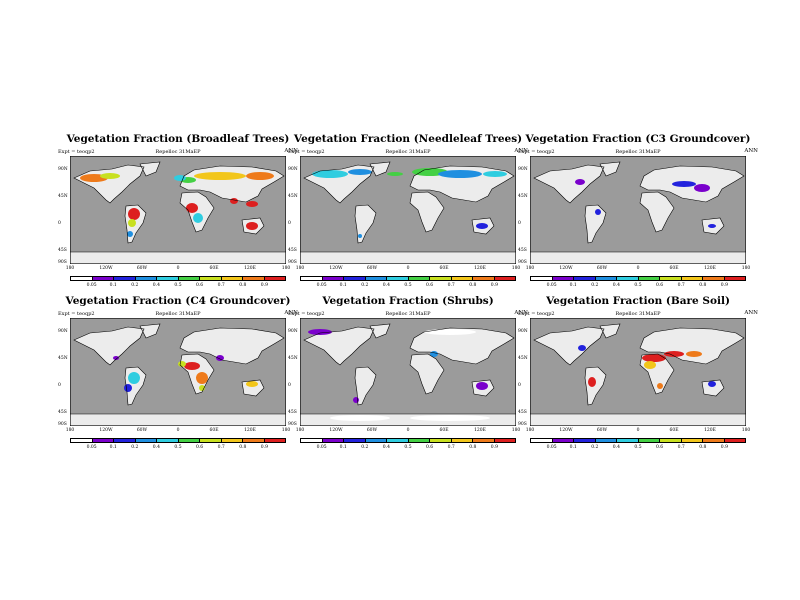 This screenshot has height=600, width=800. Describe the element at coordinates (408, 285) in the screenshot. I see `colorbar-tick: 0.5` at that location.